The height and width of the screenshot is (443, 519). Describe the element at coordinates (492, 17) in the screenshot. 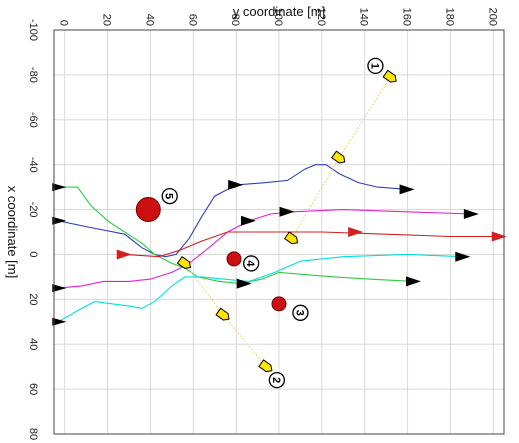

I see `x-tick-label: 200` at that location.